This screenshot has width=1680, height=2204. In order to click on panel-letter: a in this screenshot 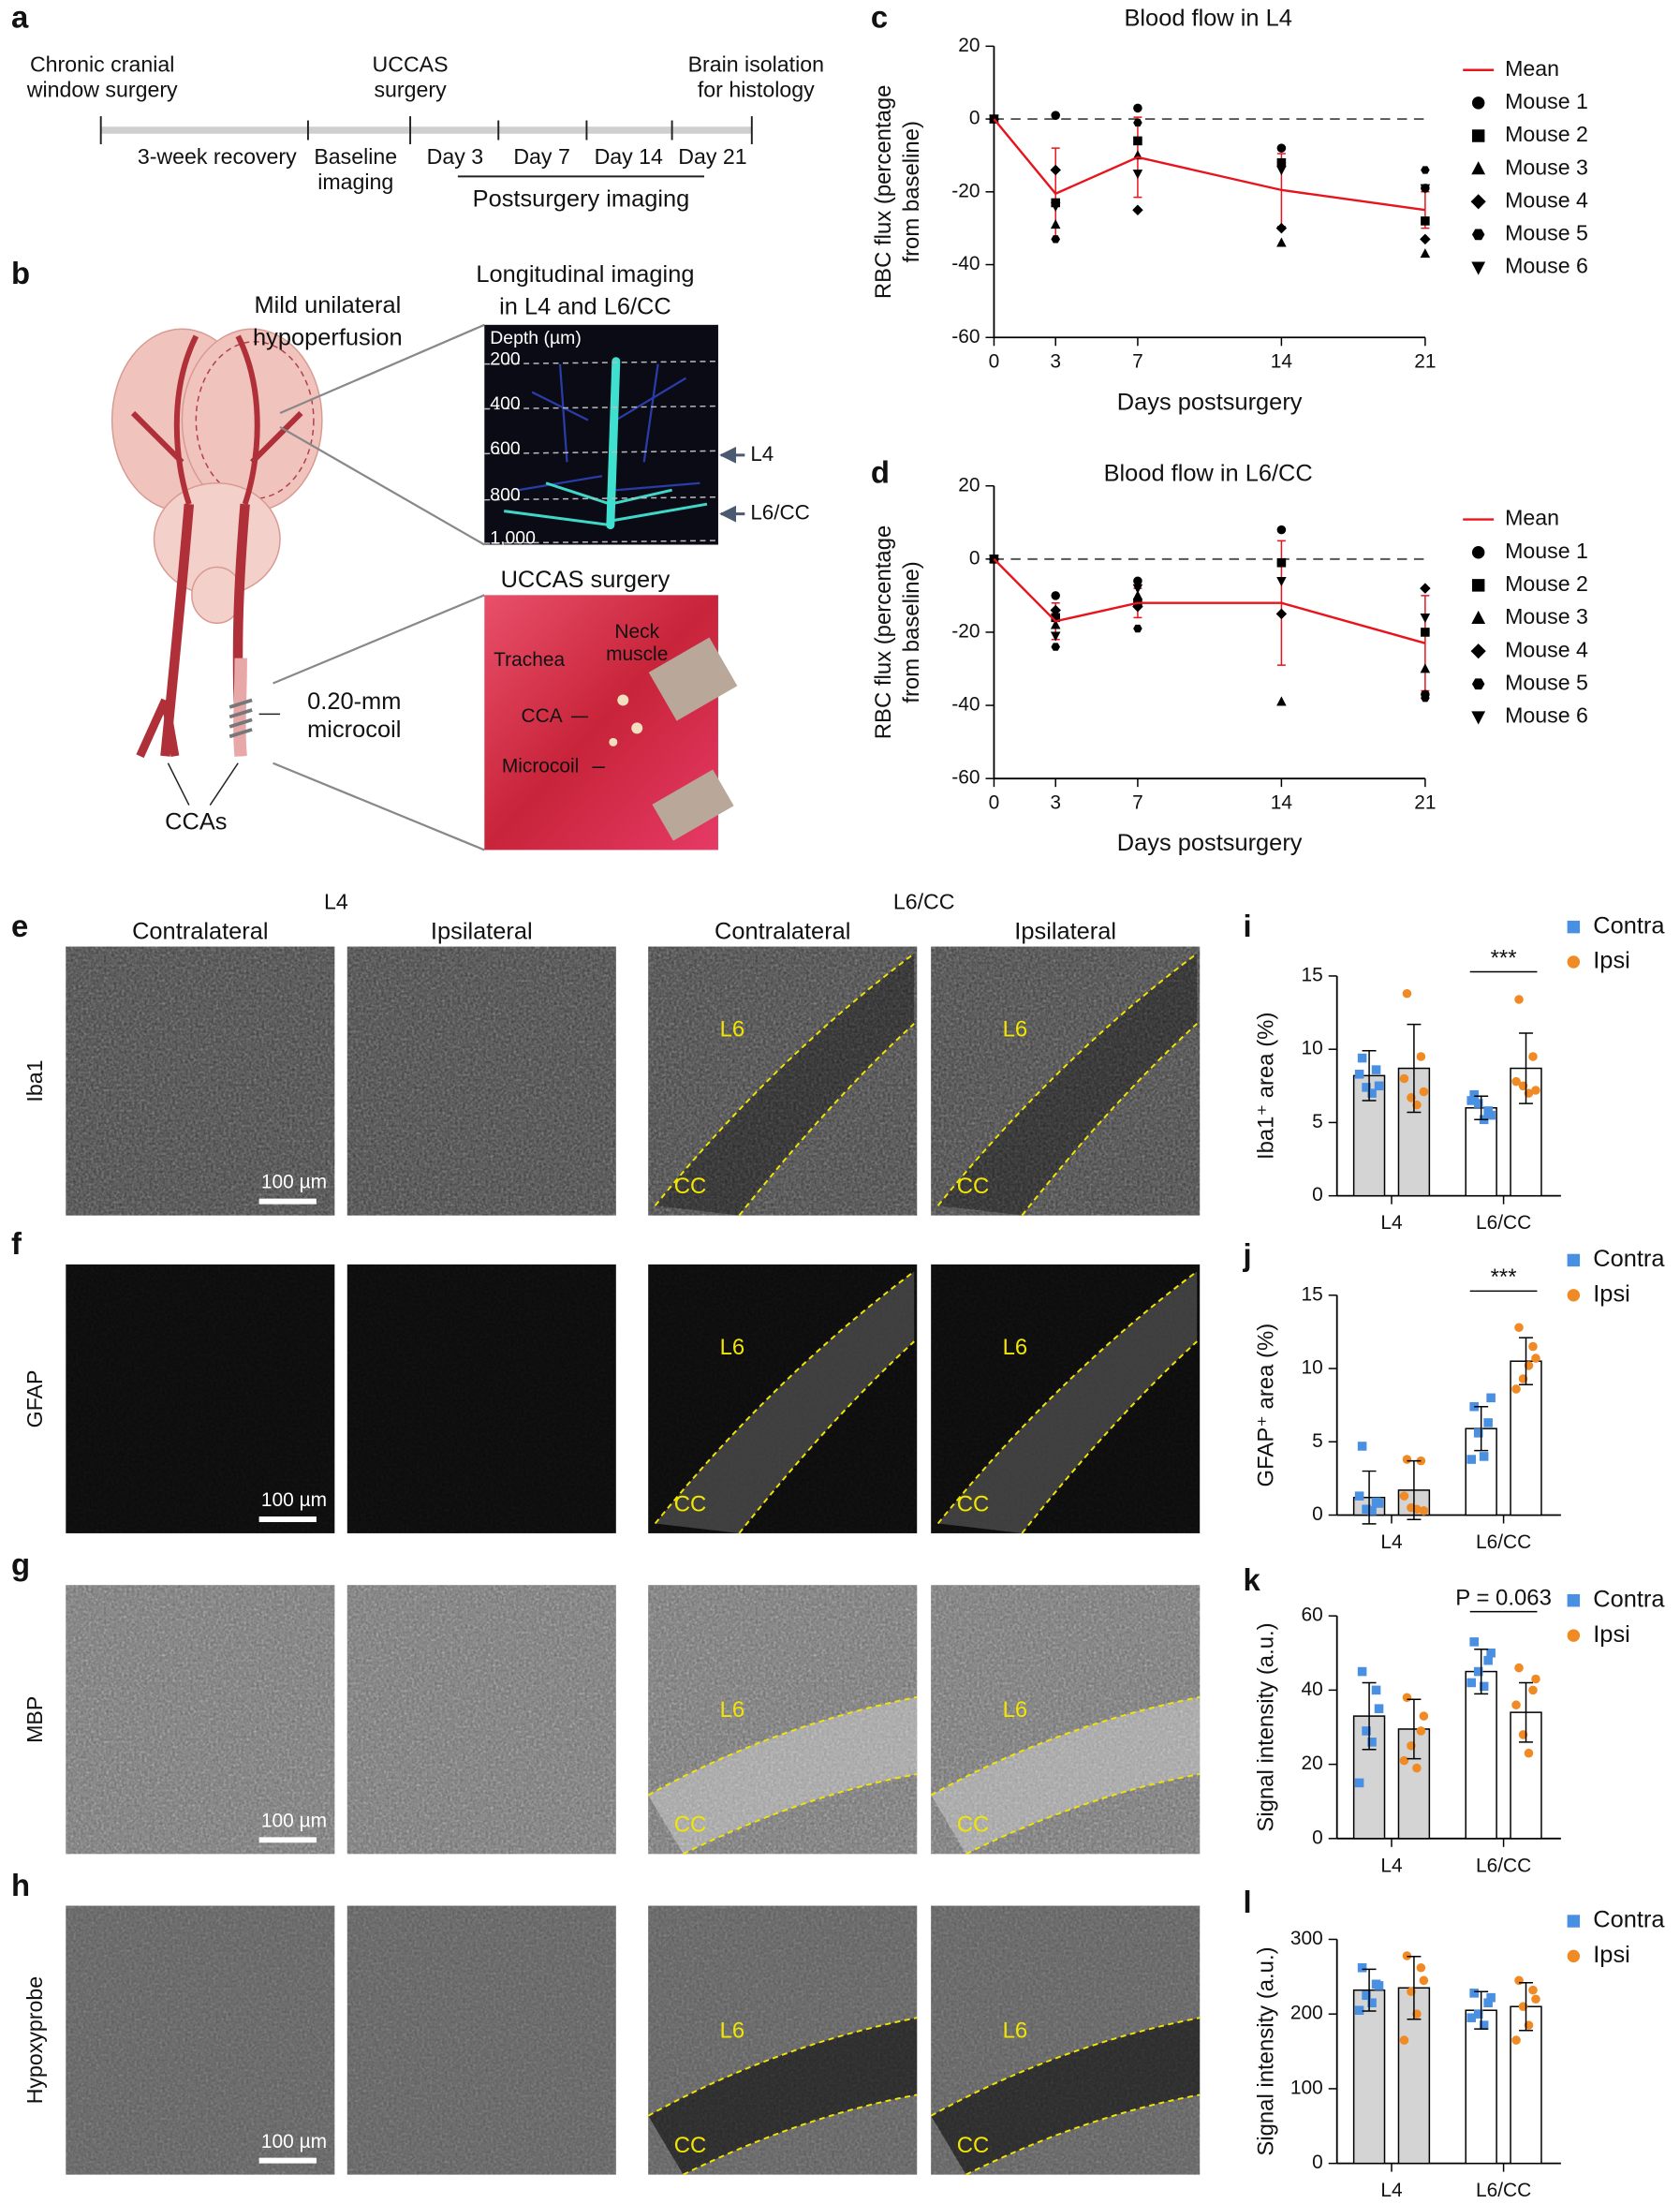, I will do `click(20, 17)`.